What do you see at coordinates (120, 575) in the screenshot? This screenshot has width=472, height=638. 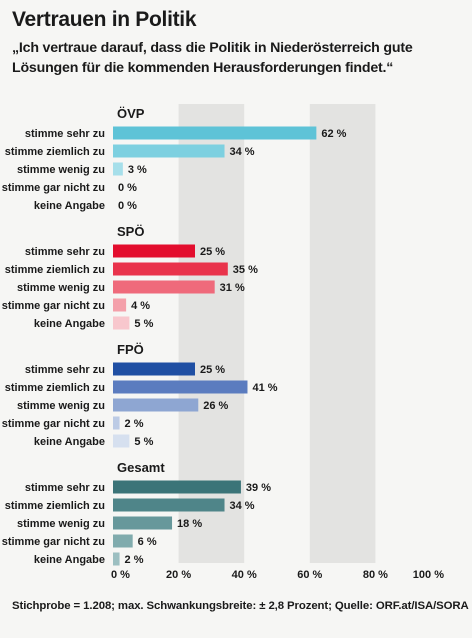 I see `x-tick-label: 0 %` at bounding box center [120, 575].